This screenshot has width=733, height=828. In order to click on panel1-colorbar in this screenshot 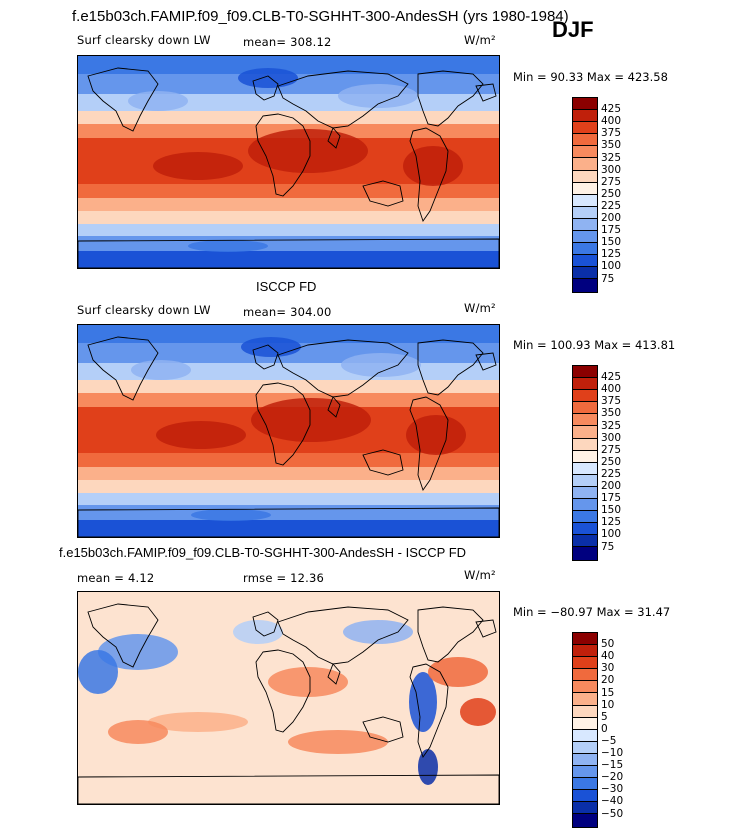, I will do `click(585, 195)`.